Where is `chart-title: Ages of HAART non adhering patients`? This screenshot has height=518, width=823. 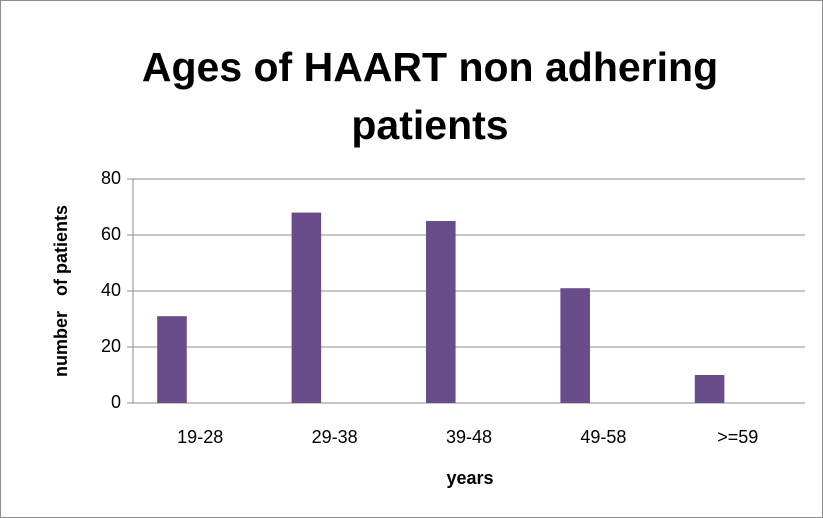 chart-title: Ages of HAART non adhering patients is located at coordinates (430, 96).